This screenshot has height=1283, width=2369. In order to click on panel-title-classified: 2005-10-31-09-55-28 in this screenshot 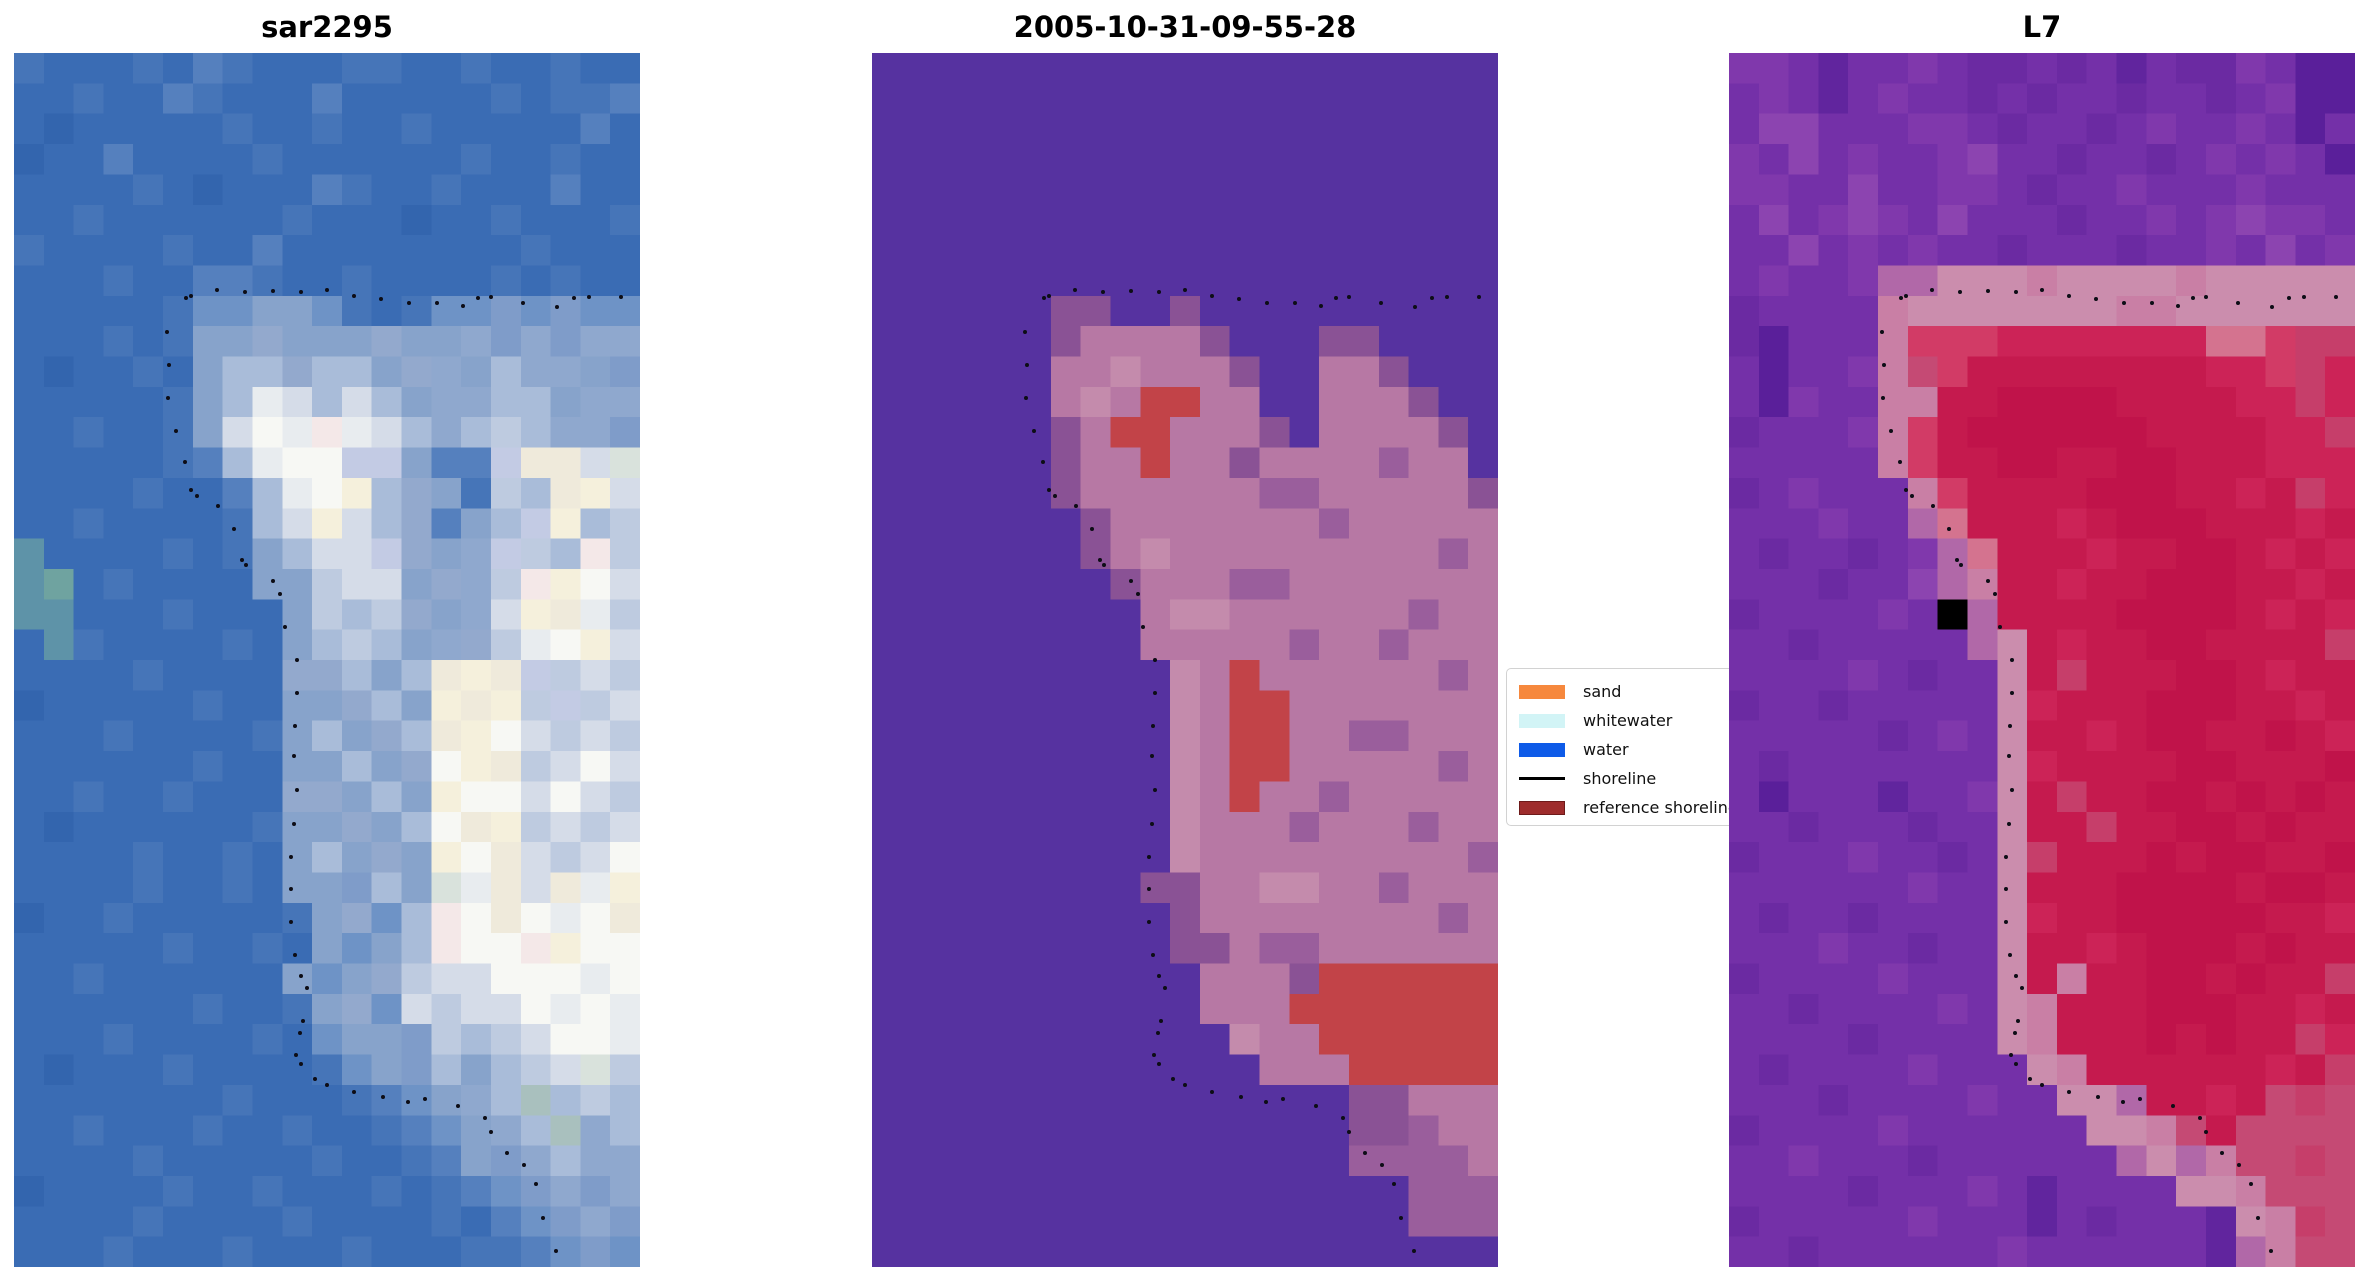, I will do `click(1185, 27)`.